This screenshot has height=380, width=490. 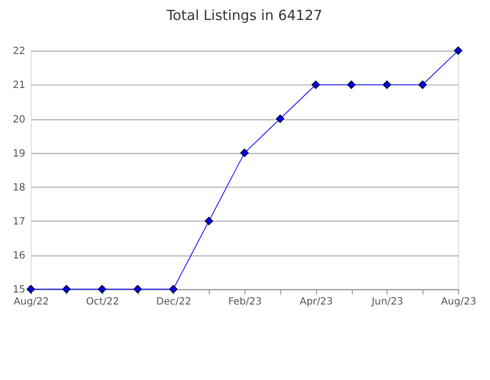 What do you see at coordinates (316, 302) in the screenshot?
I see `x-tick-label: Apr/23` at bounding box center [316, 302].